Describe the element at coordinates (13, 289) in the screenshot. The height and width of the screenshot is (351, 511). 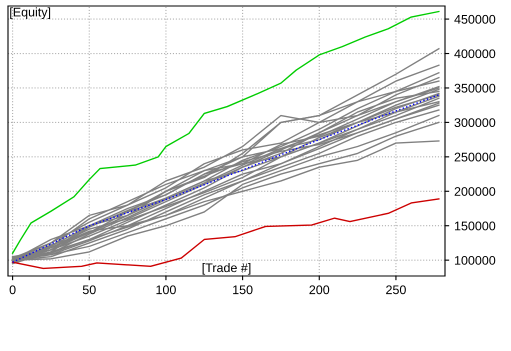
I see `x-tick-label: 0` at that location.